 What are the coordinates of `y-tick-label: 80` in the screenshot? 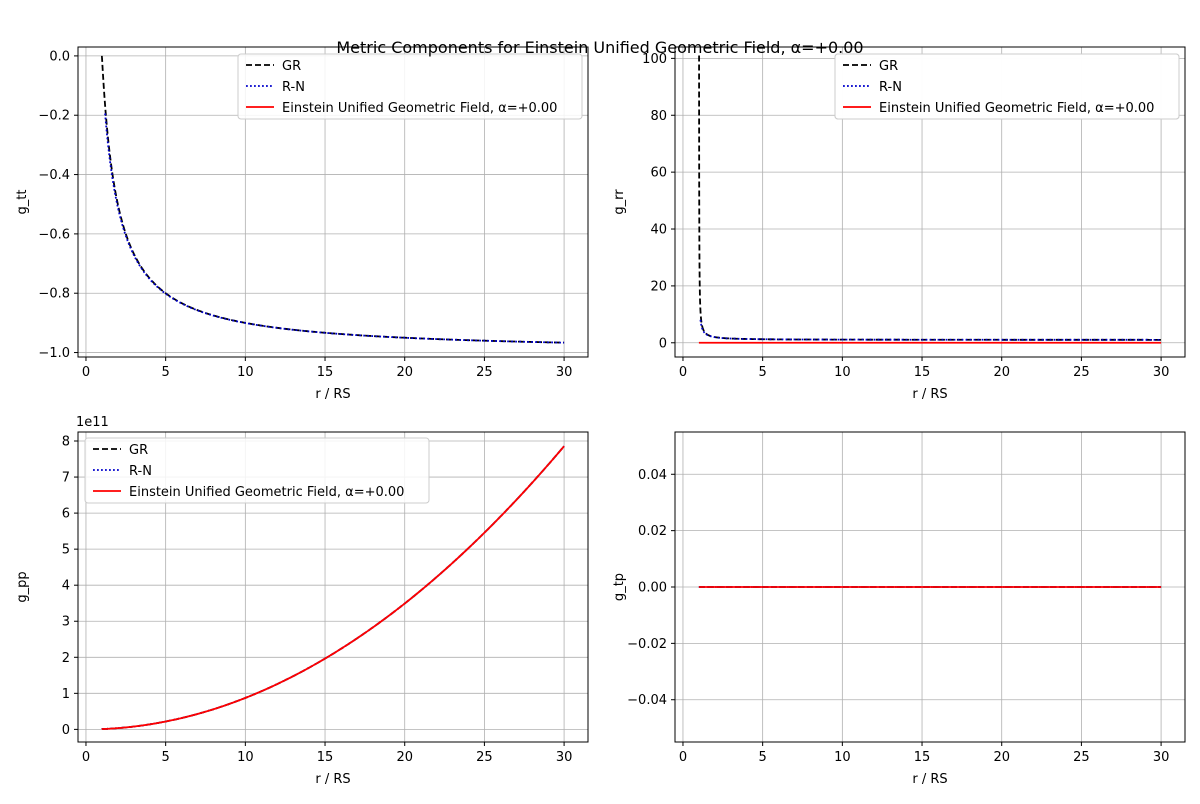 It's located at (658, 116).